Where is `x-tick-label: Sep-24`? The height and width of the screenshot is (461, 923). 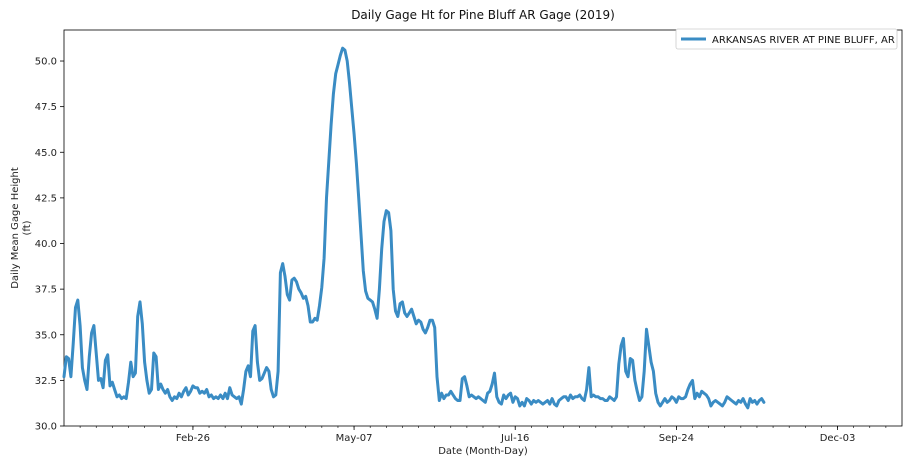
x-tick-label: Sep-24 is located at coordinates (676, 438).